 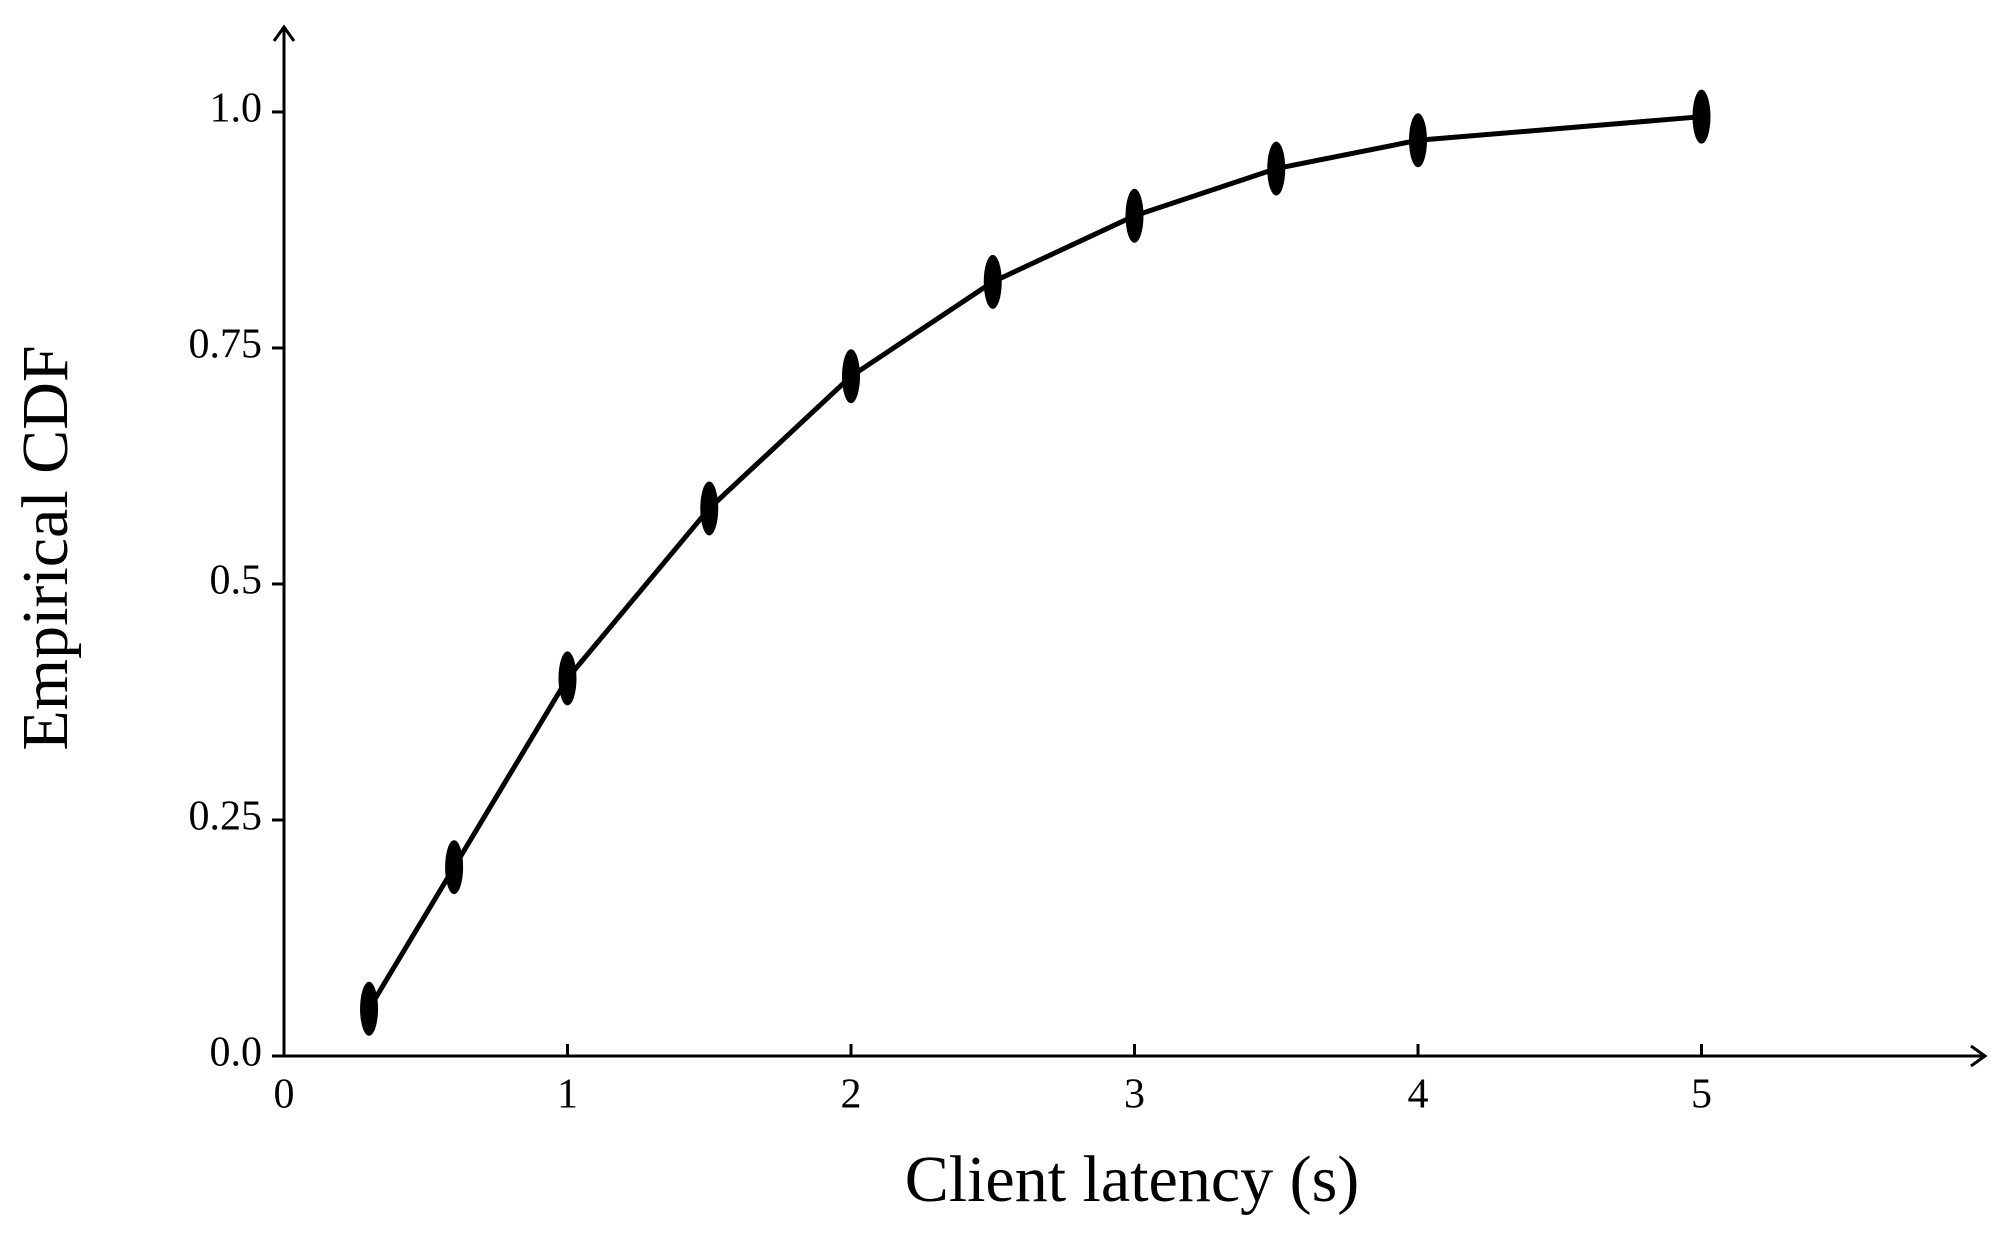 I want to click on x-tick-label: 1, so click(x=567, y=1095).